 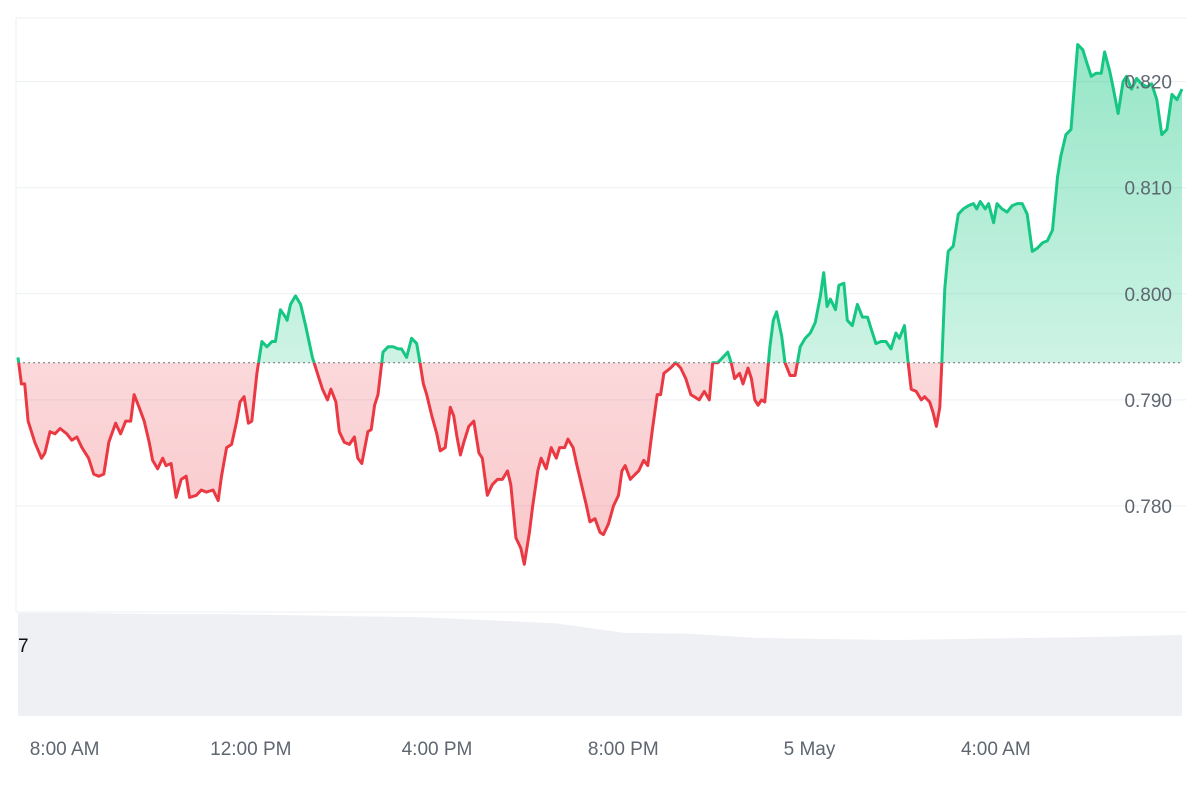 I want to click on x-tick-label: 8:00 AM, so click(x=65, y=749).